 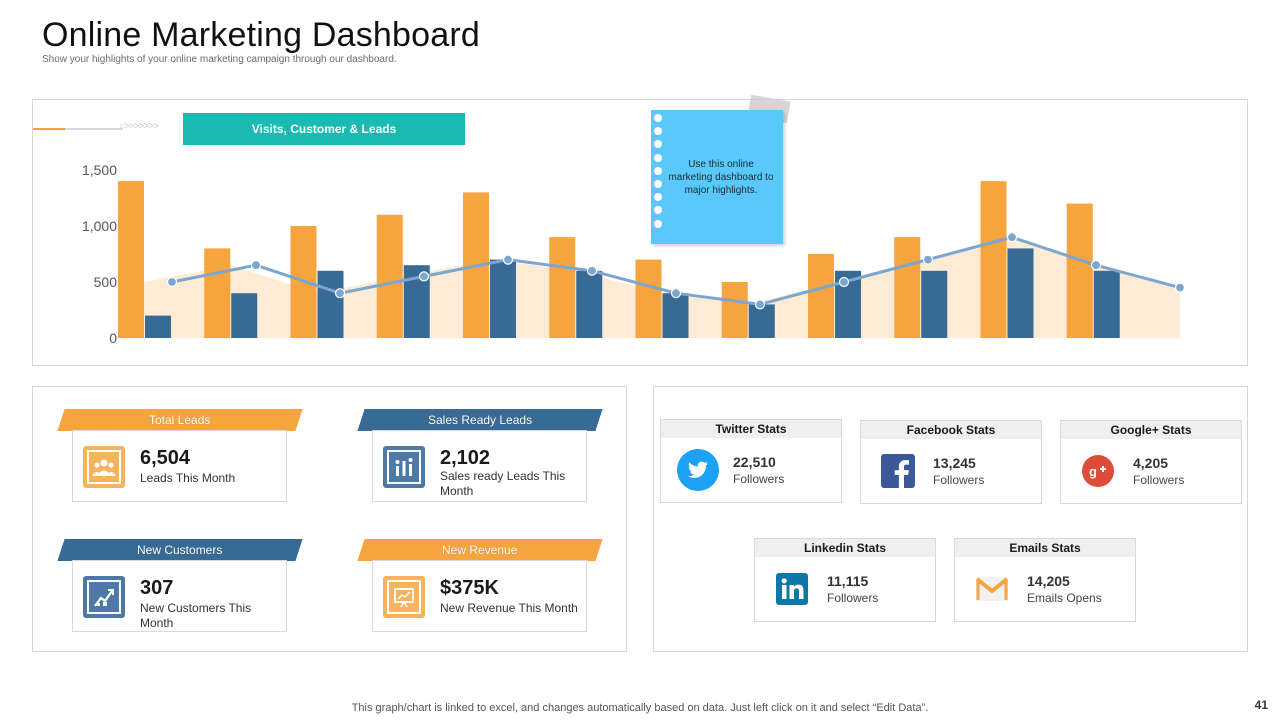 What do you see at coordinates (404, 467) in the screenshot?
I see `team-chart-icon` at bounding box center [404, 467].